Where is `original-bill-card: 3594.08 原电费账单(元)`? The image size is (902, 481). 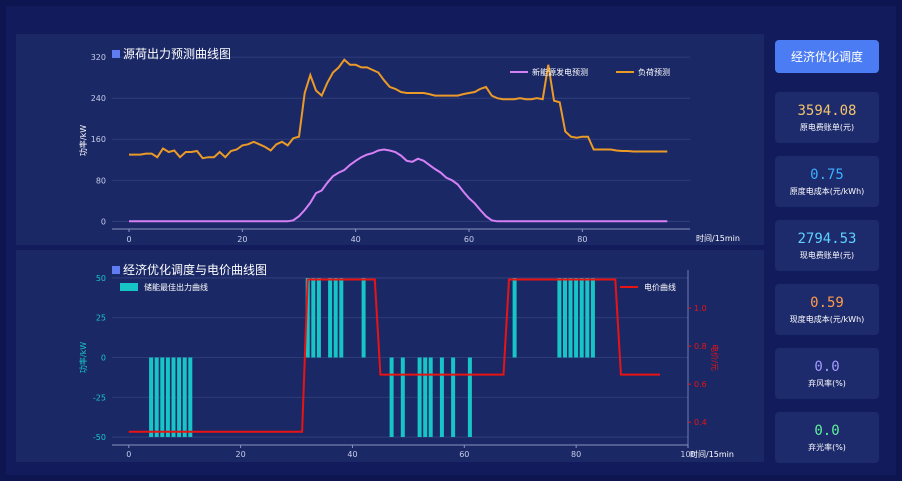 original-bill-card: 3594.08 原电费账单(元) is located at coordinates (827, 117).